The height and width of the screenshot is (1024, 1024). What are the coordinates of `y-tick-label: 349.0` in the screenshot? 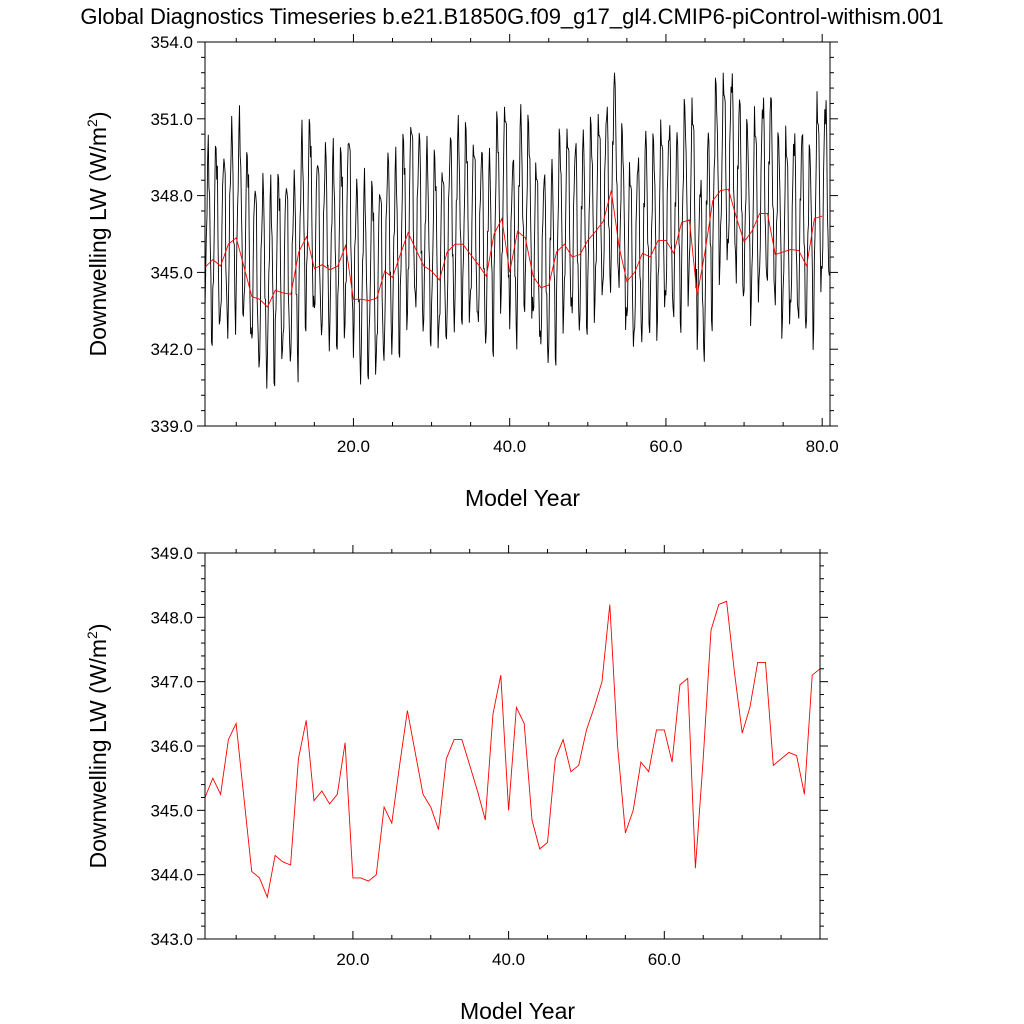 It's located at (171, 553).